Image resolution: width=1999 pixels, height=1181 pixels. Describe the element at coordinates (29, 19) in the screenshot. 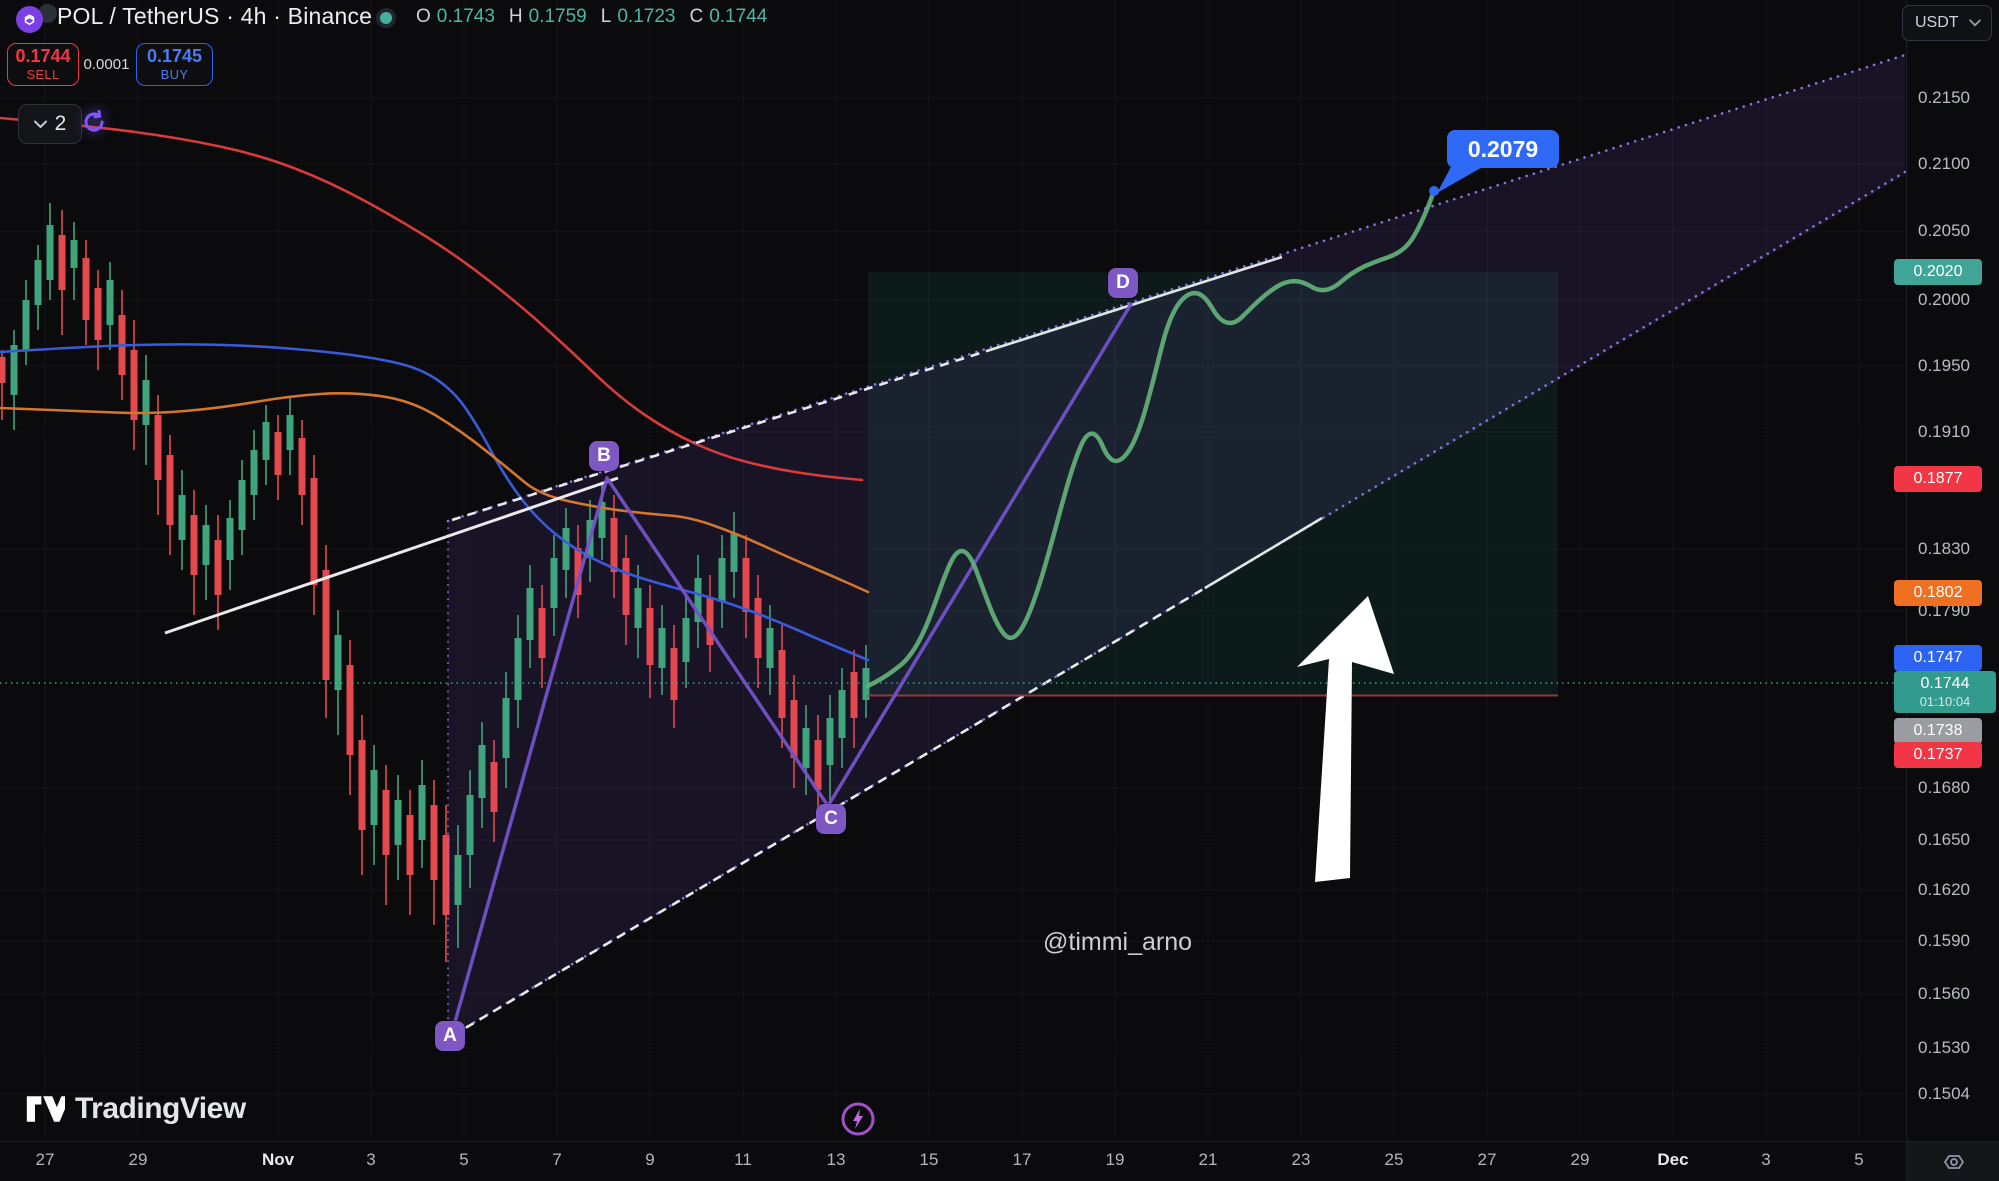

I see `pol-coin-icon` at that location.